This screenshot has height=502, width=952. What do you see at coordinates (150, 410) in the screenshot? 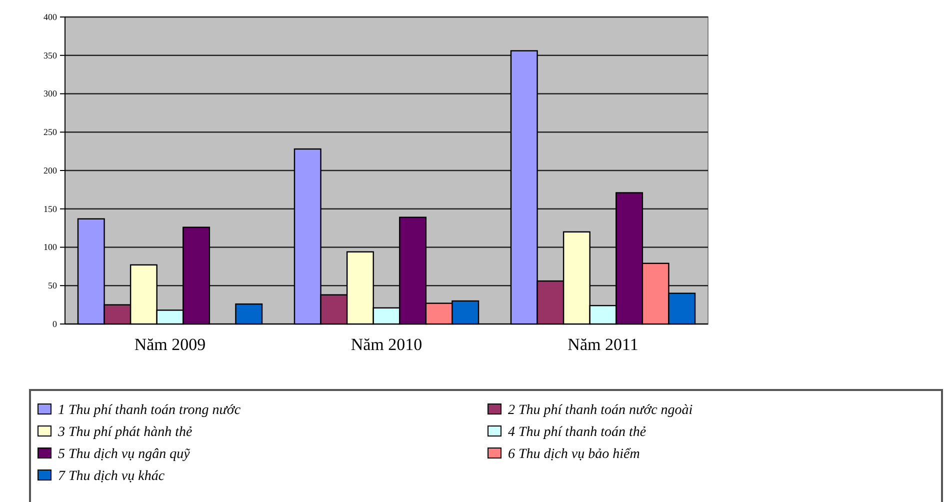
I see `legend-label: 1 Thu phí thanh toán trong nước` at bounding box center [150, 410].